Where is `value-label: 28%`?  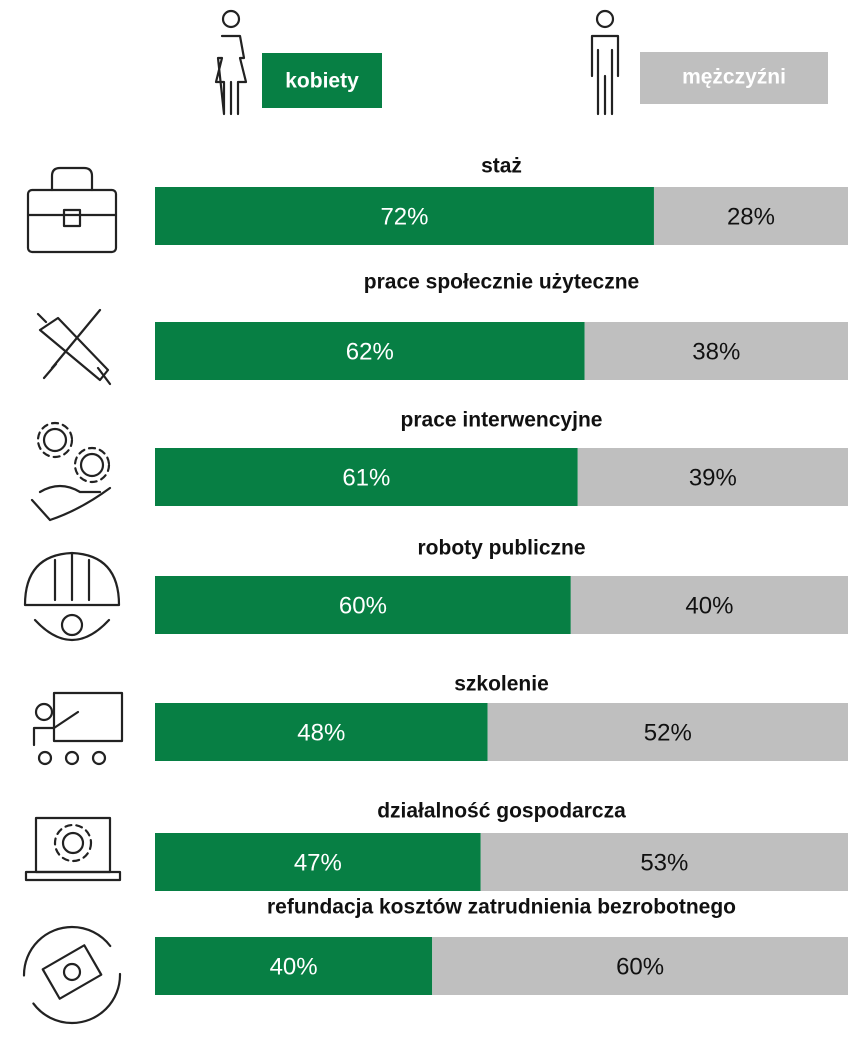 value-label: 28% is located at coordinates (751, 216).